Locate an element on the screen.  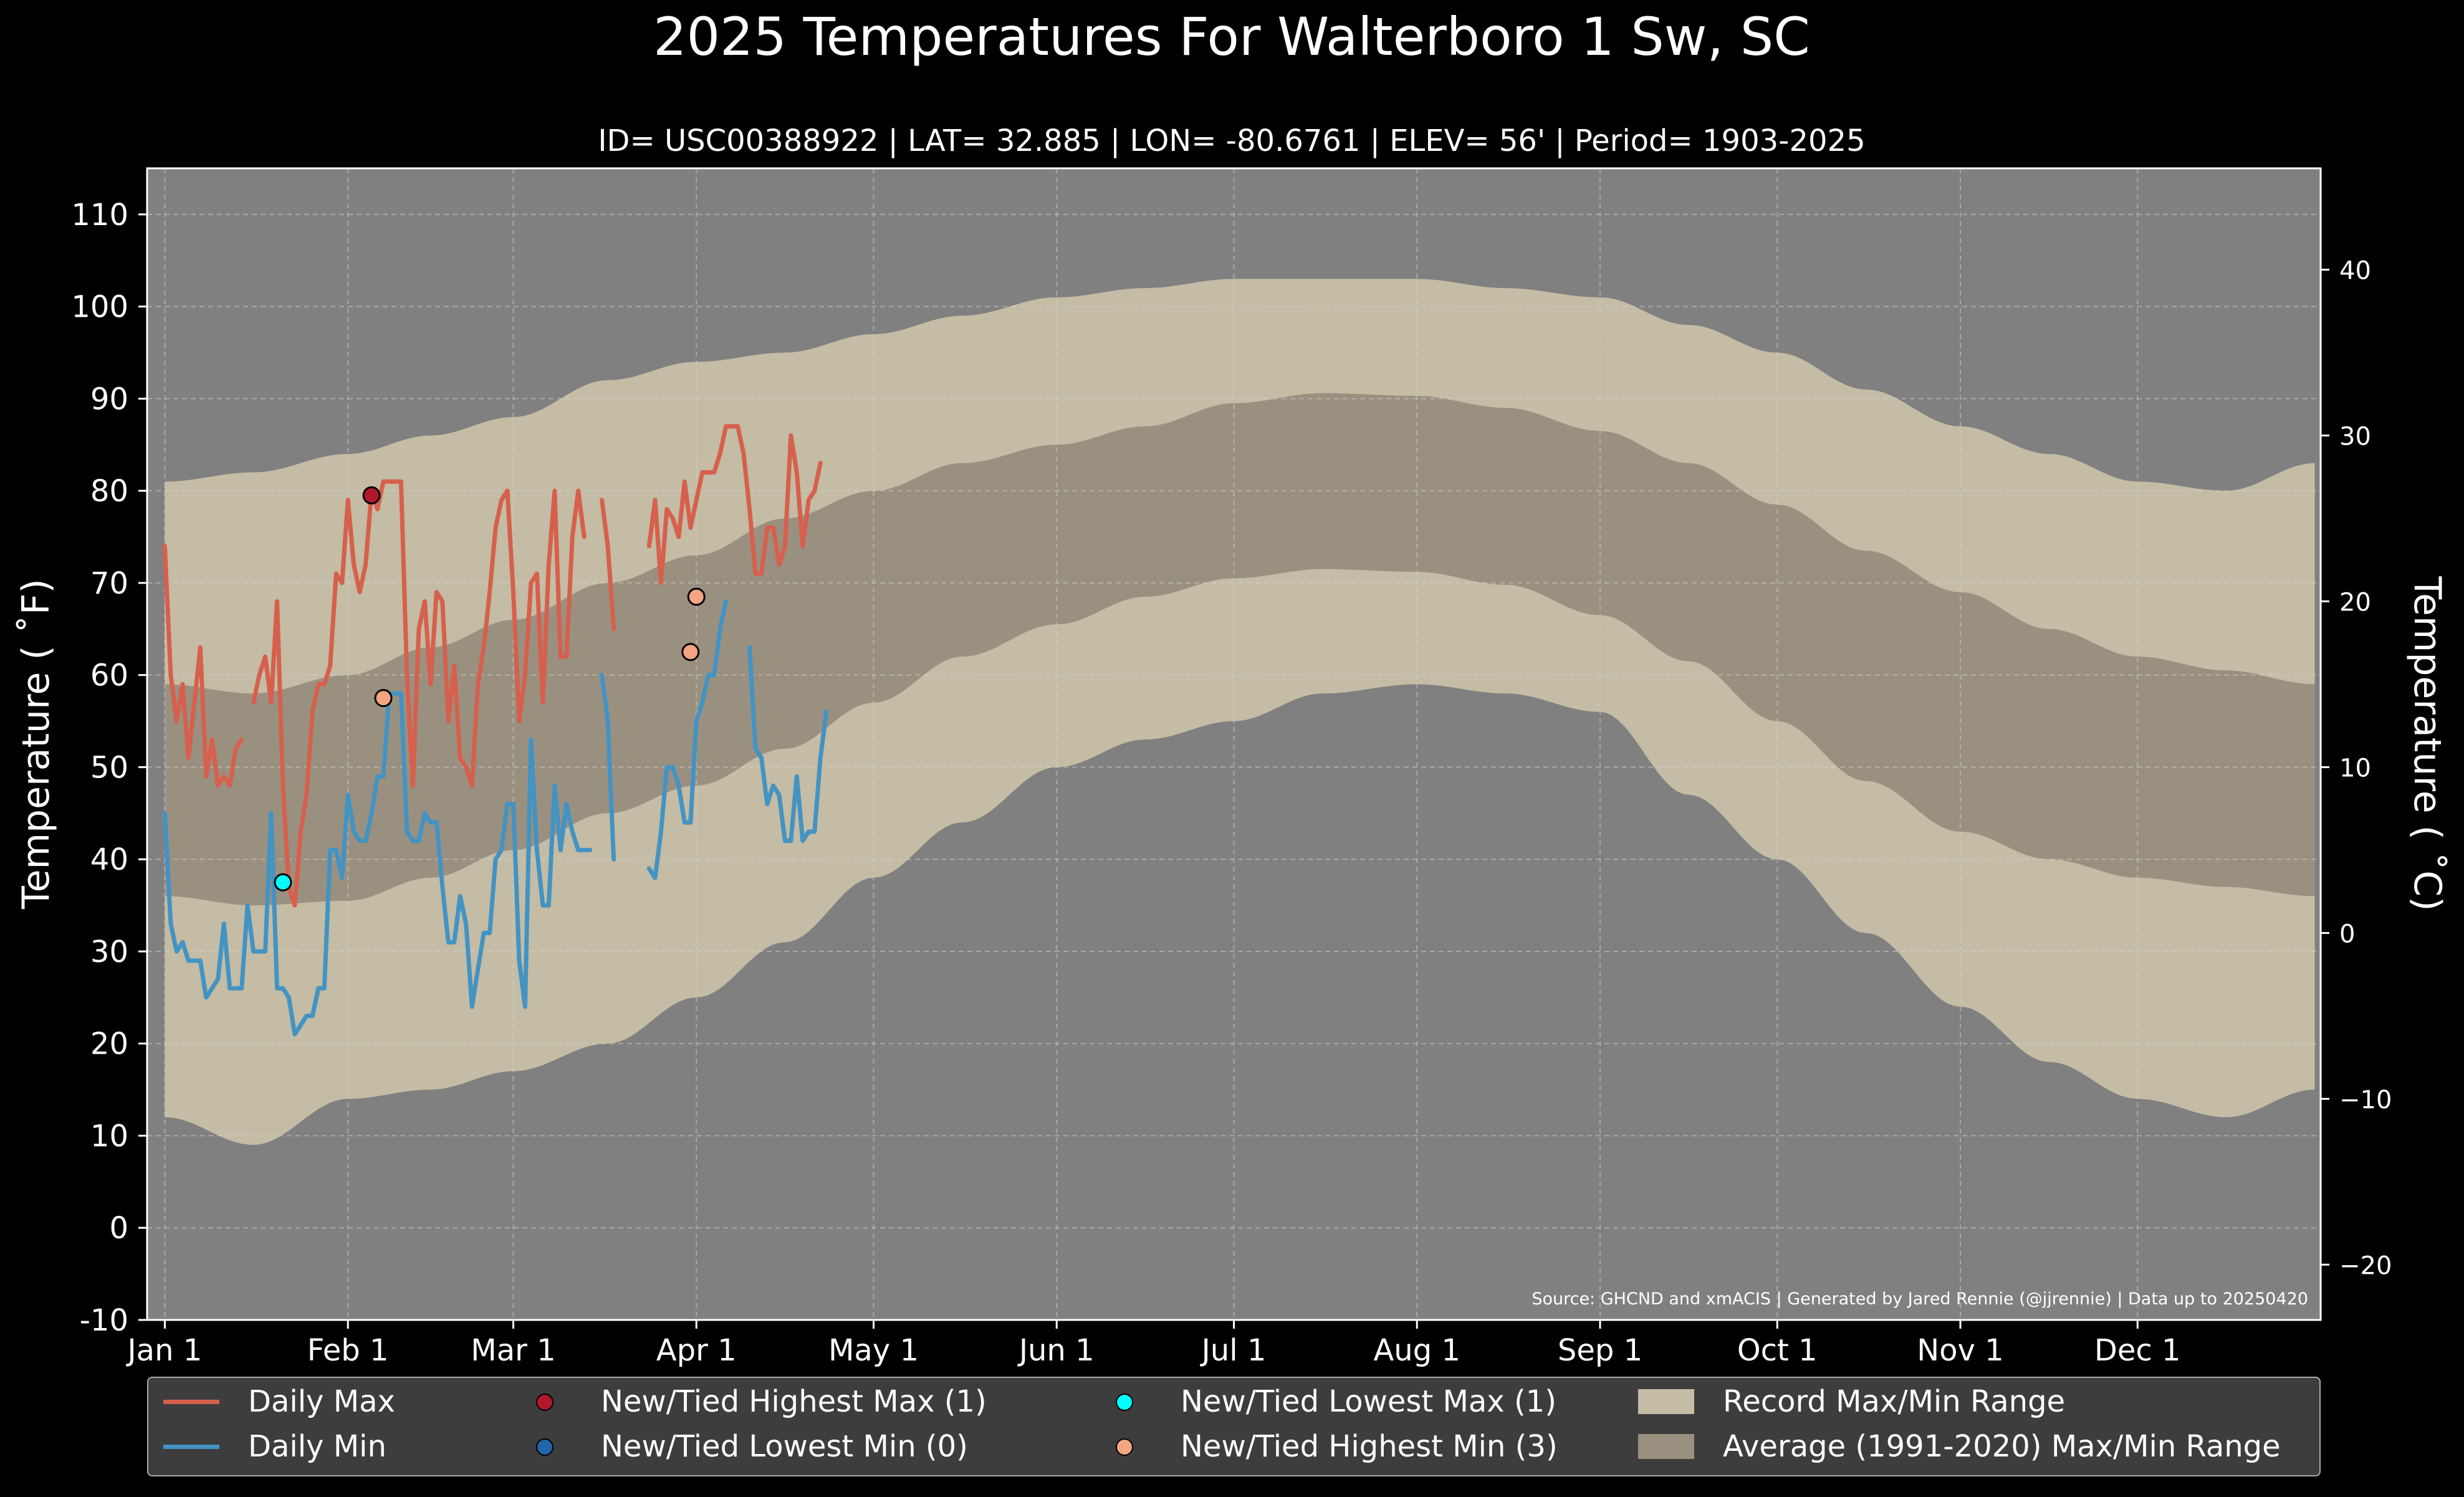
legend-item-lowest-min: New/Tied Lowest Min (0) is located at coordinates (739, 1446).